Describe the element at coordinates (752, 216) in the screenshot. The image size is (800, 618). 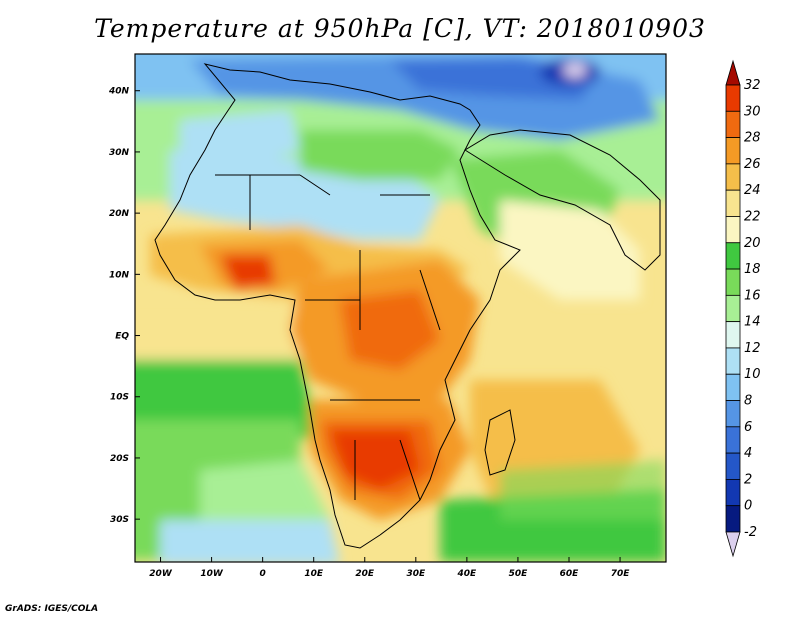
I see `colorbar-label: 22` at that location.